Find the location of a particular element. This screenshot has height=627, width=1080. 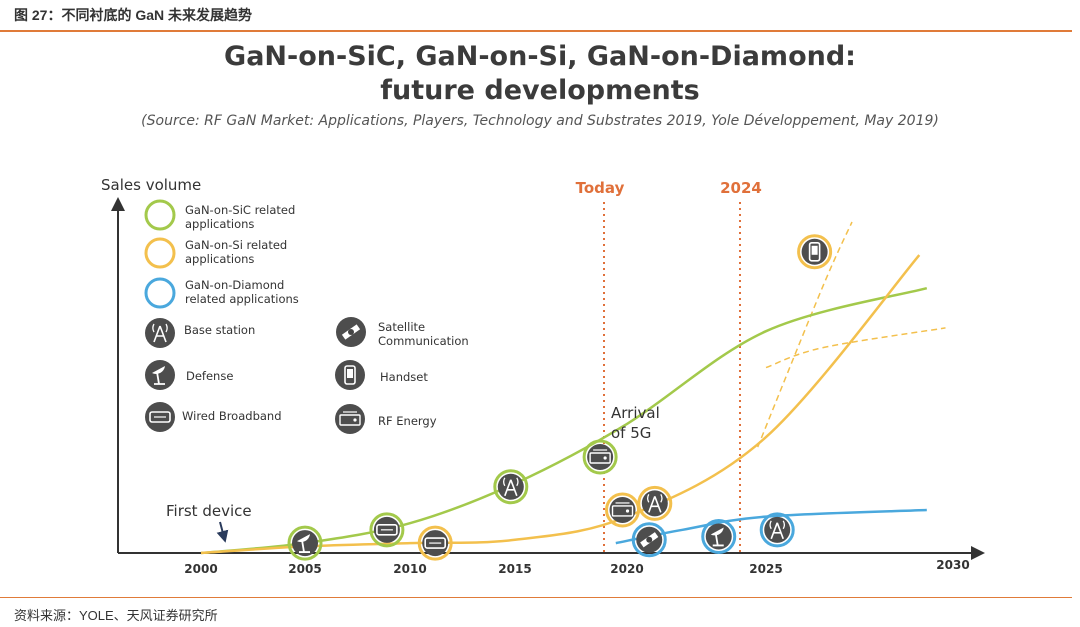

legend-satellite-icon is located at coordinates (351, 332).